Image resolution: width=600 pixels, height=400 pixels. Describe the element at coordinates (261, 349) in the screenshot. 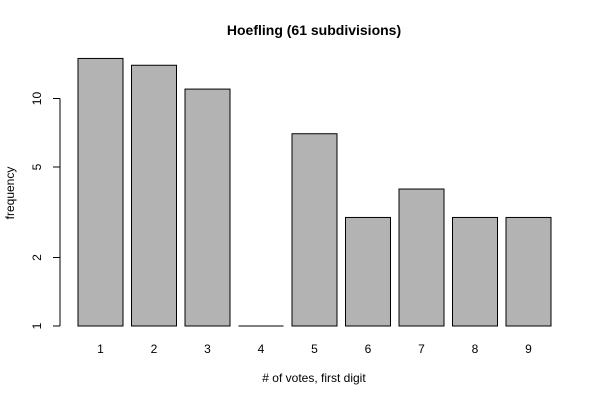

I see `x-tick-label-4: 4` at that location.